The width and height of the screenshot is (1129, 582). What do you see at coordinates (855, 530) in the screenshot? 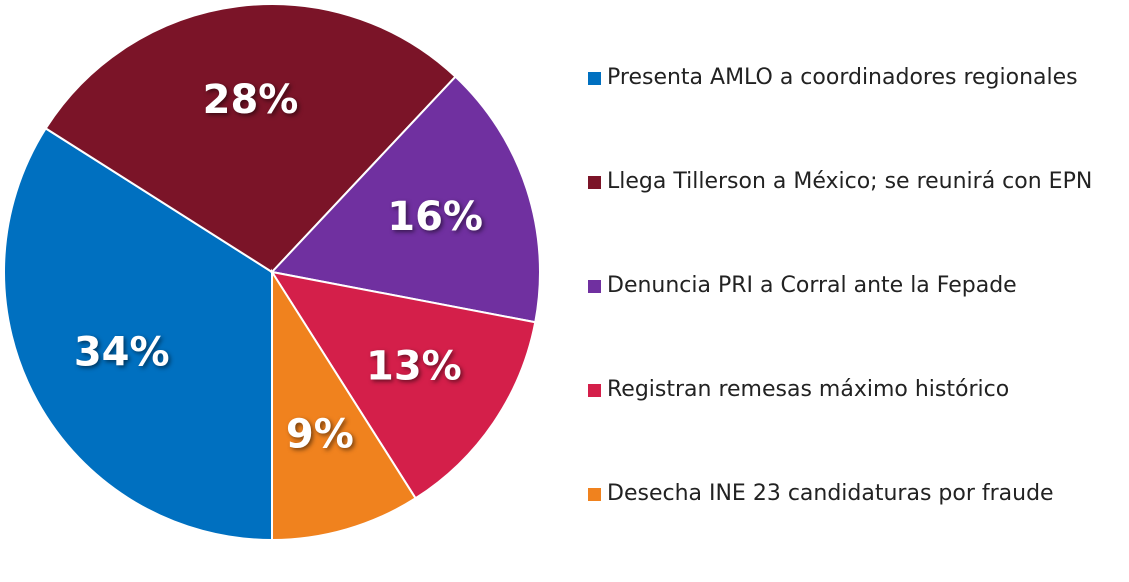
I see `legend-item: Desecha INE 23 candidaturas por fraude` at bounding box center [855, 530].